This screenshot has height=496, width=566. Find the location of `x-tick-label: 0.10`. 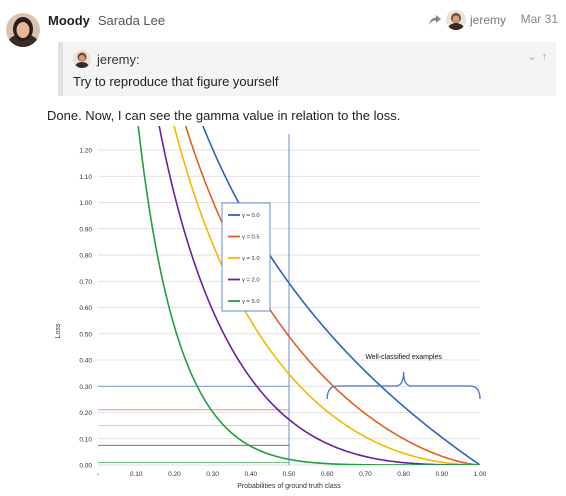

x-tick-label: 0.10 is located at coordinates (136, 474).